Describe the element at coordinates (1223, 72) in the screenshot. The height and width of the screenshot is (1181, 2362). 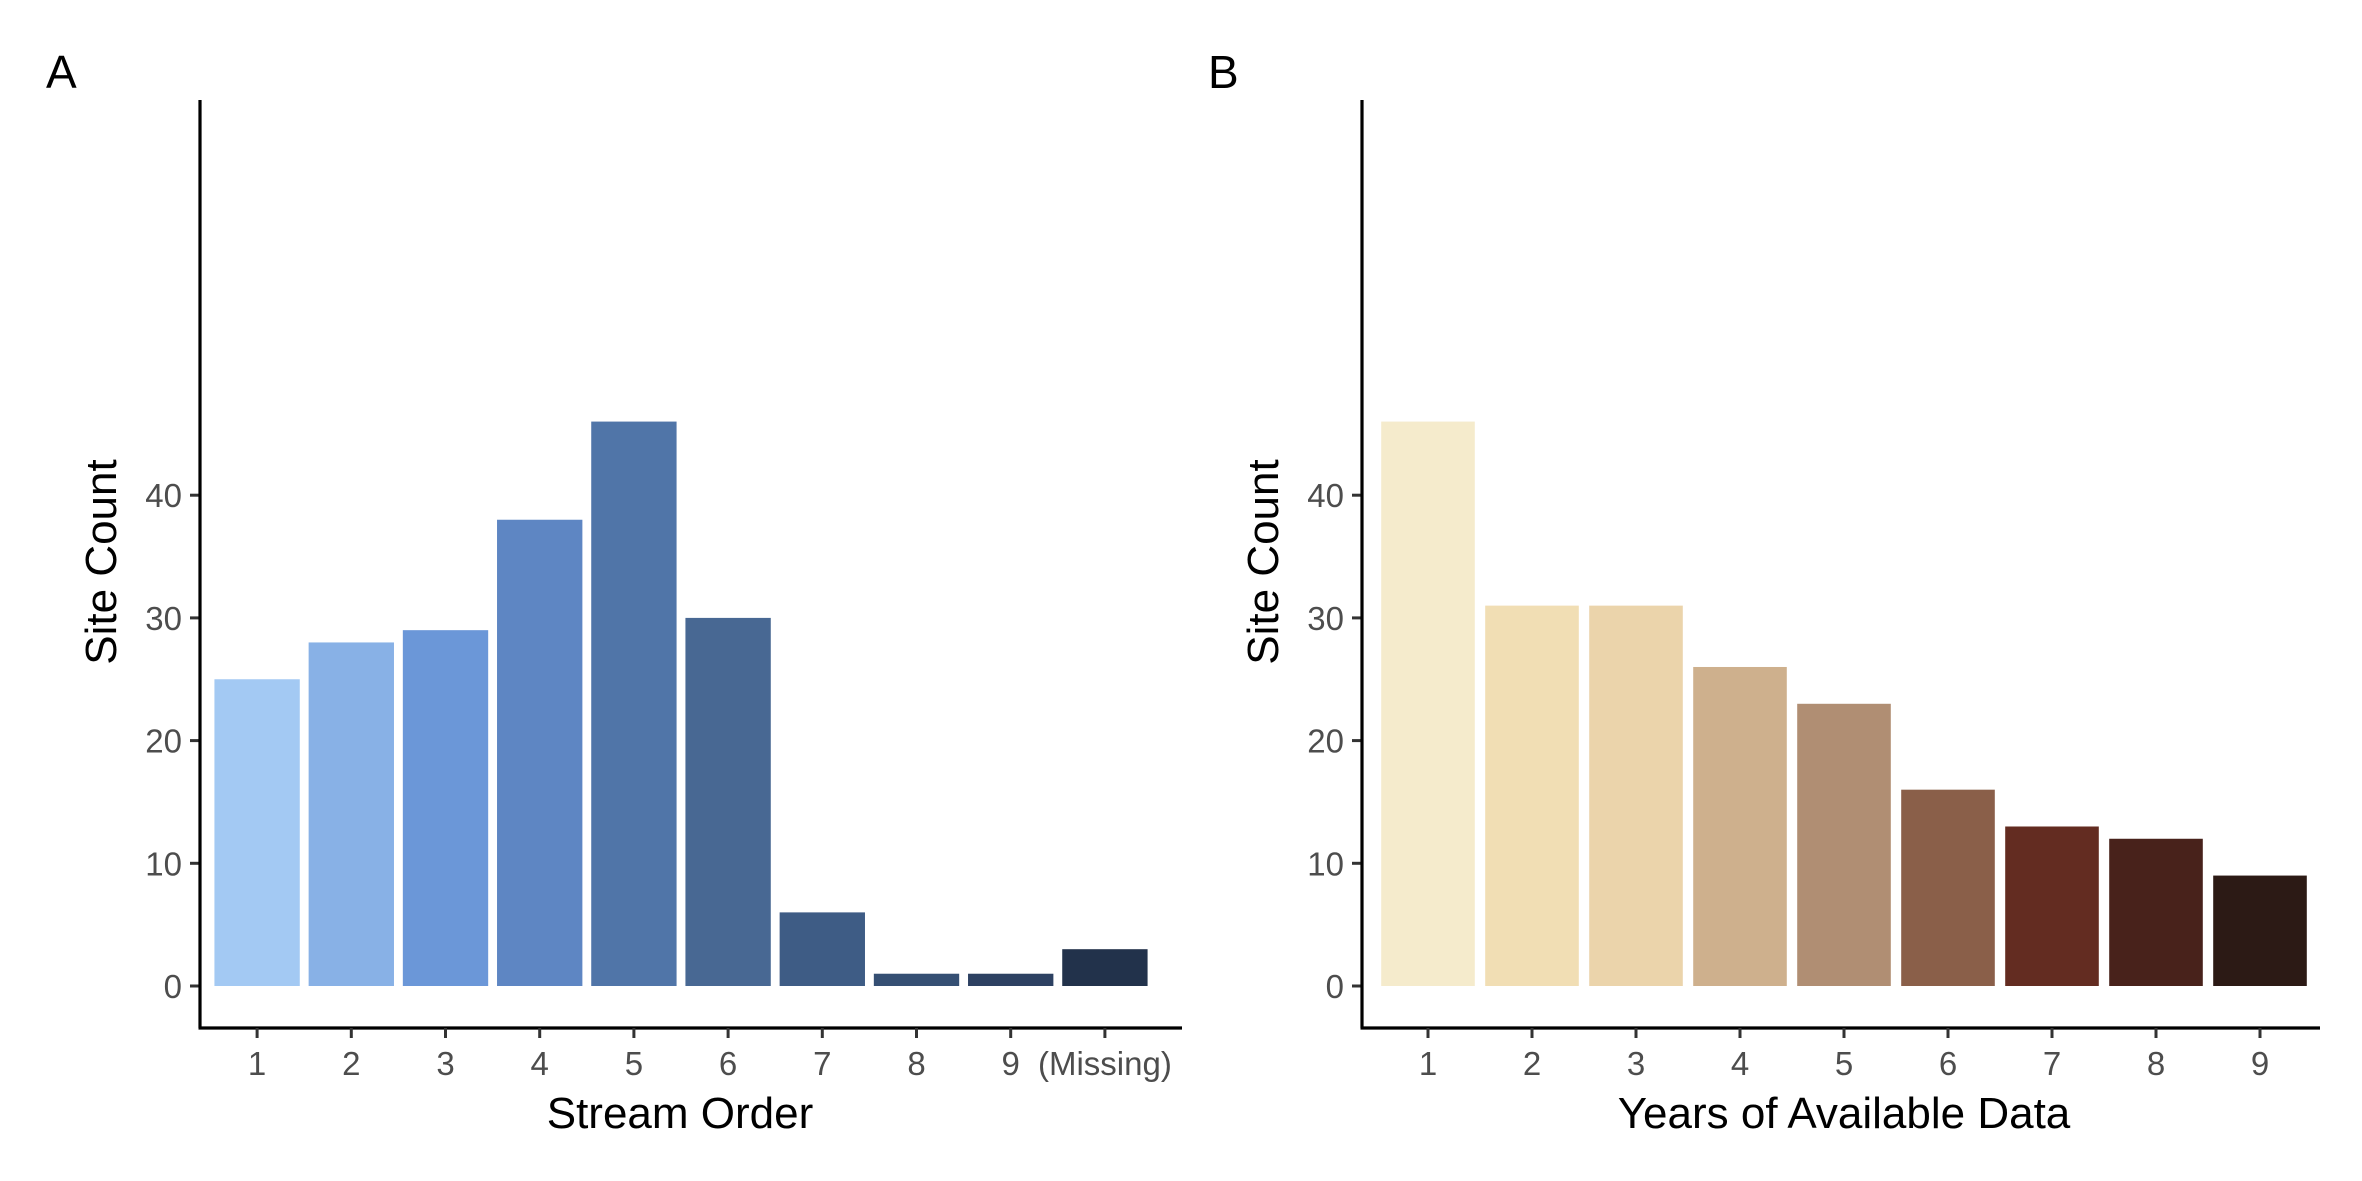
I see `panel-label: B` at that location.